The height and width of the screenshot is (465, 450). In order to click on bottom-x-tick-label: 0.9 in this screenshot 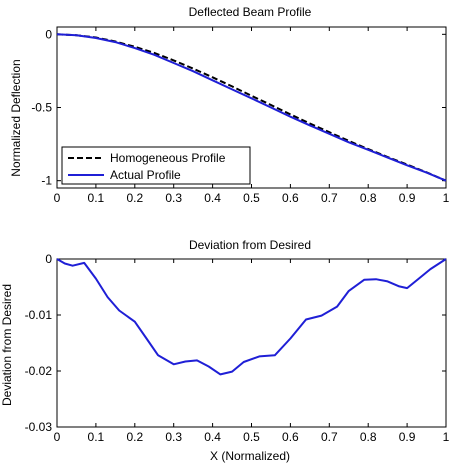, I will do `click(407, 437)`.